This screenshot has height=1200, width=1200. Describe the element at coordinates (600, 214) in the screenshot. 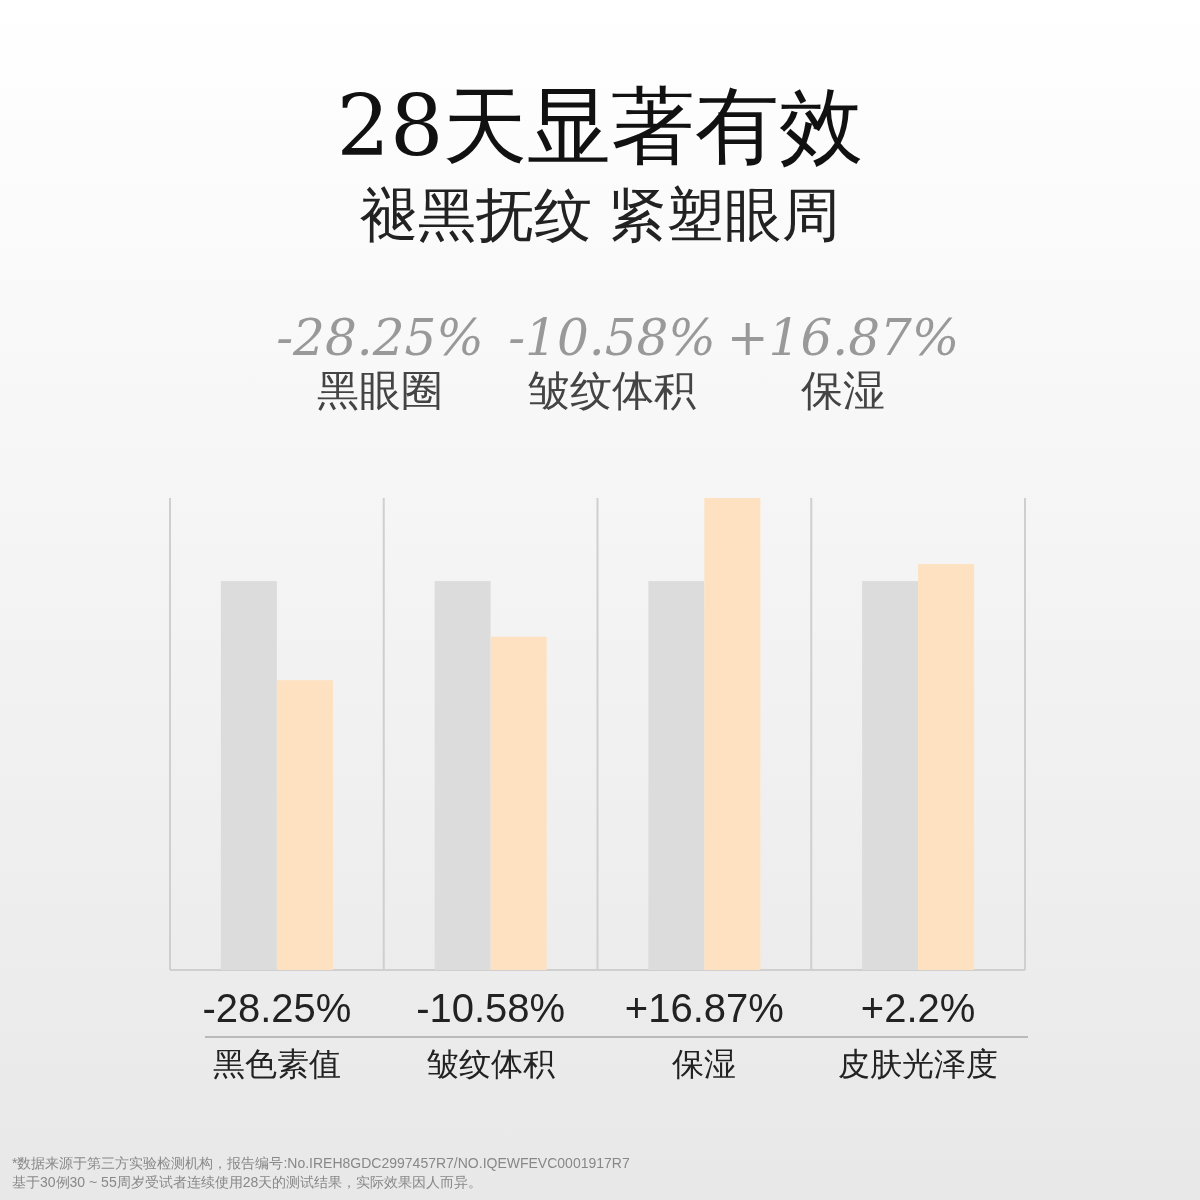

I see `chart-subtitle: 褪黑抚纹 紧塑眼周` at that location.